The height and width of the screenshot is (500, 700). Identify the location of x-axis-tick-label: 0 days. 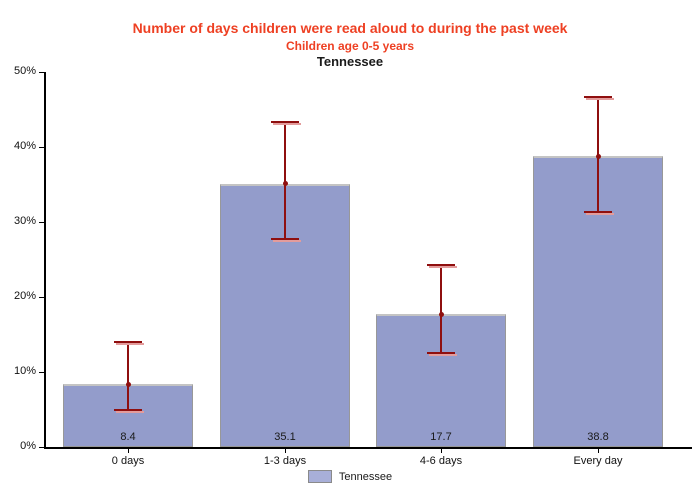
(128, 461).